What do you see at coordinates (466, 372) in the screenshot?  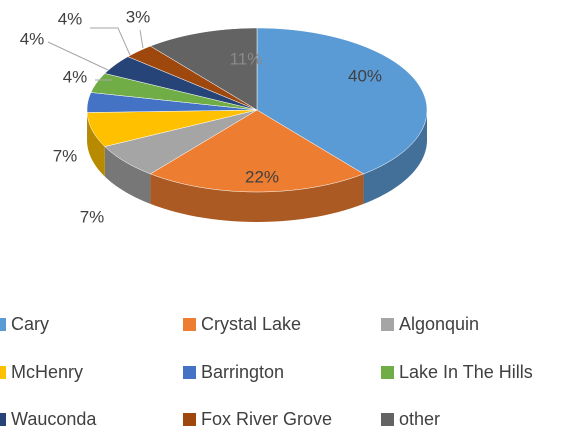 I see `legend-label: Lake In The Hills` at bounding box center [466, 372].